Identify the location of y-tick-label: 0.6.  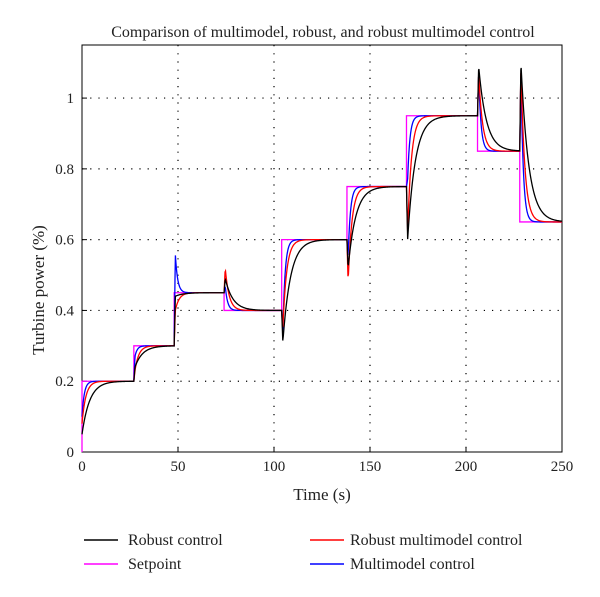
(64, 241).